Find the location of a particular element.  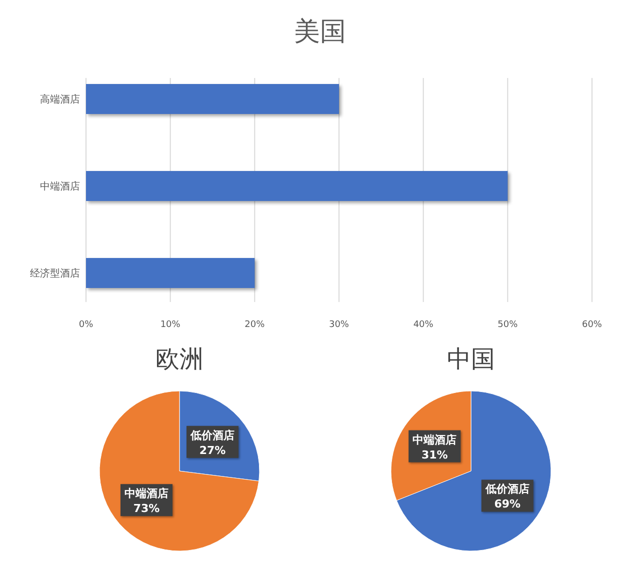

y-tick-label: 中端酒店 is located at coordinates (60, 186).